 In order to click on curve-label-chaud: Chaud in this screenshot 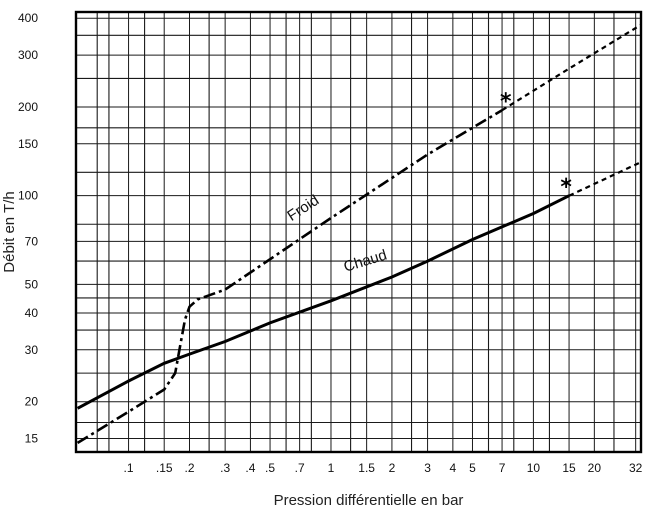, I will do `click(365, 261)`.